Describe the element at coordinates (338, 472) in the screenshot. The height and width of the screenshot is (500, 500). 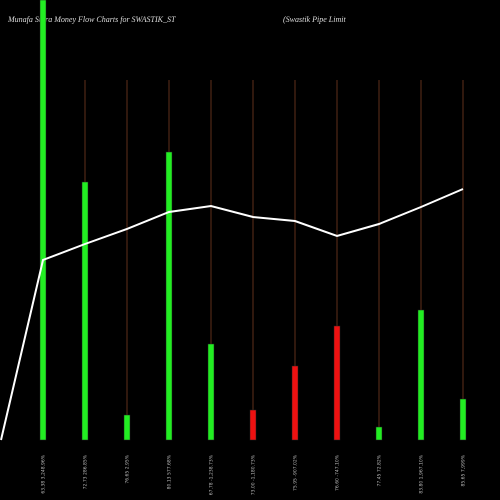
I see `x-tick-label: 76.60 -747.10%` at that location.